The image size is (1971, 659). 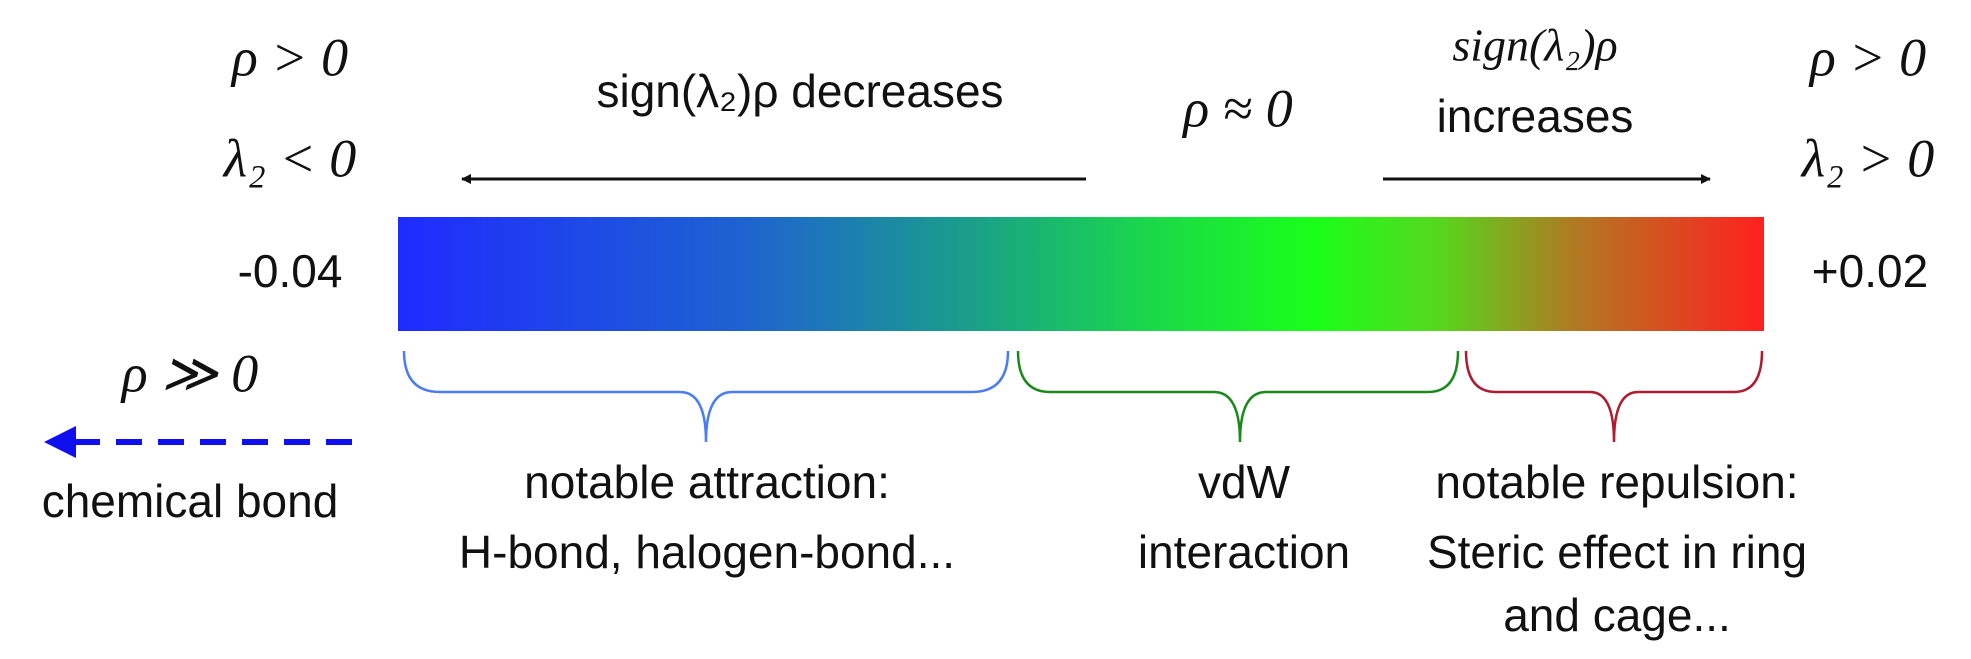 I want to click on left-value: -0.04, so click(x=290, y=271).